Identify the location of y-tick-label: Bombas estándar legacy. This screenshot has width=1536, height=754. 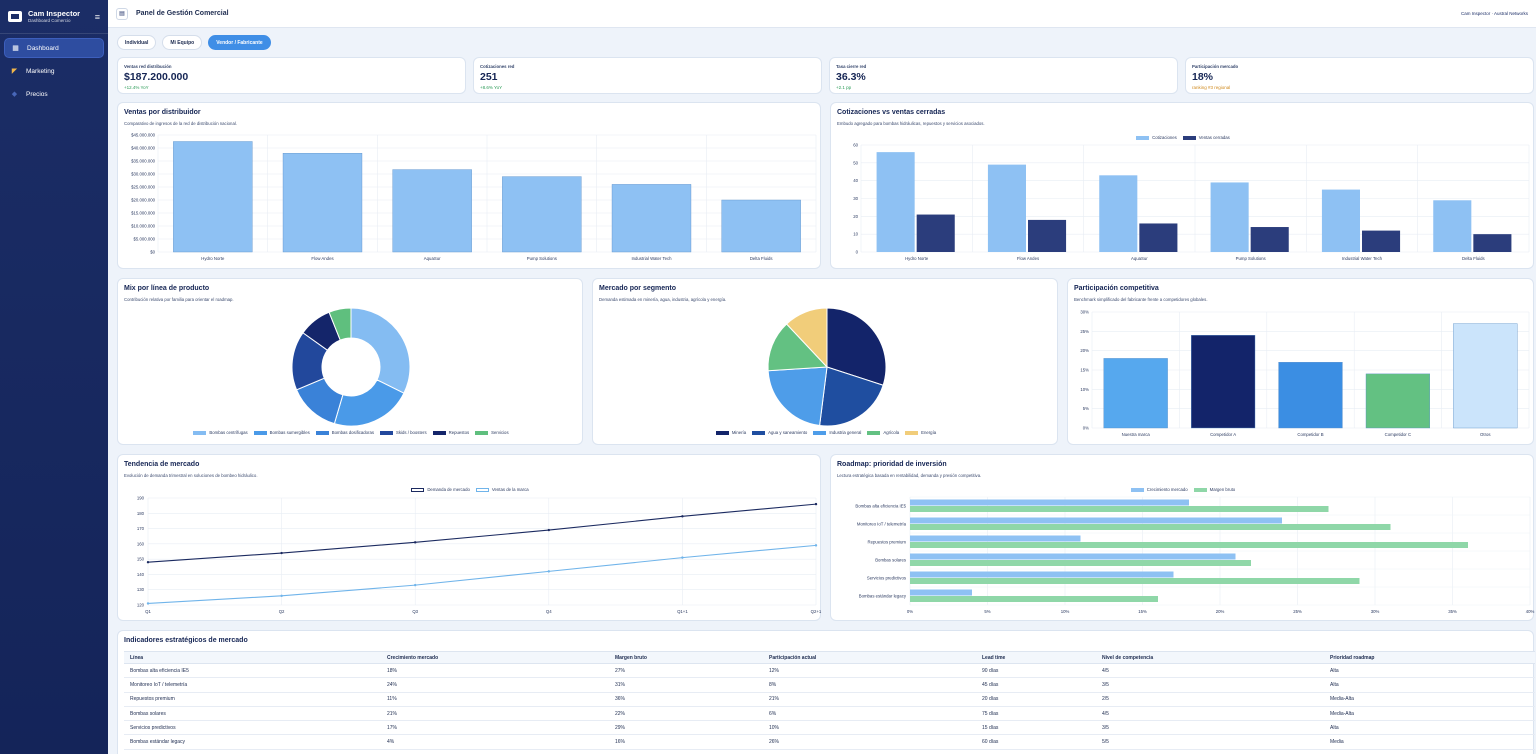
(883, 596).